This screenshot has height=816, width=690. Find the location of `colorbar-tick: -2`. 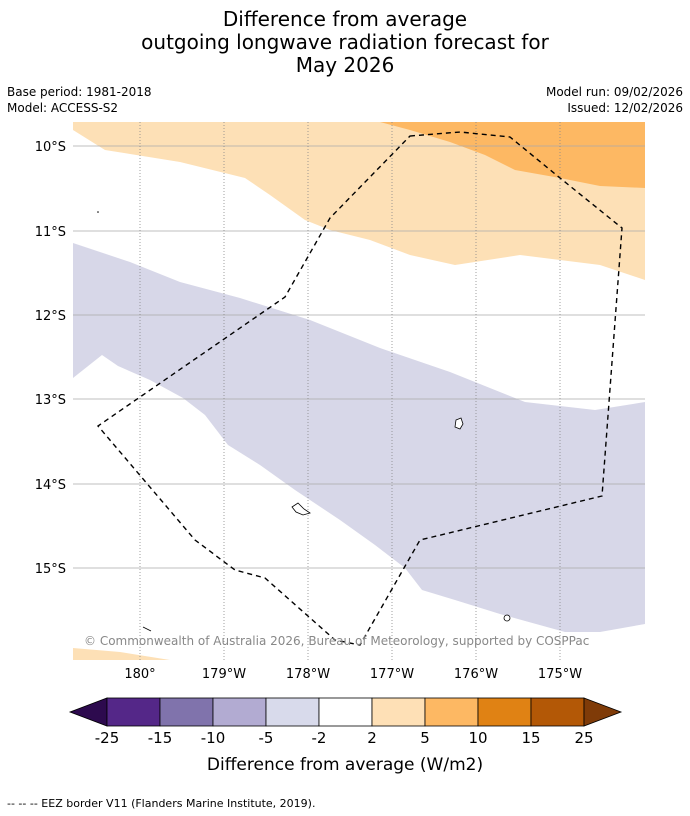

colorbar-tick: -2 is located at coordinates (319, 738).